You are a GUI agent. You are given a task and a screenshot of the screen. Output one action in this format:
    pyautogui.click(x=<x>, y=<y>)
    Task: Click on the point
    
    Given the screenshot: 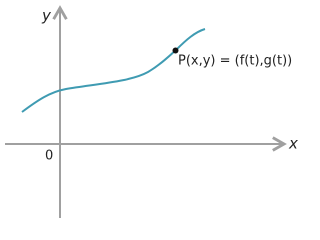 What is the action you would take?
    pyautogui.click(x=175, y=50)
    